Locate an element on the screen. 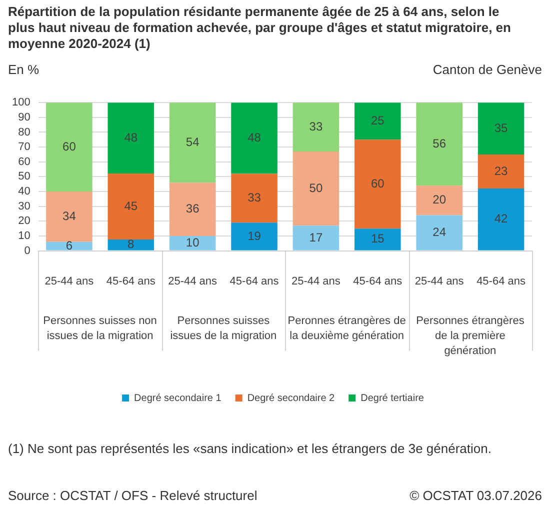 This screenshot has width=550, height=512. text: Personnes étrangères de la première génération is located at coordinates (470, 335).